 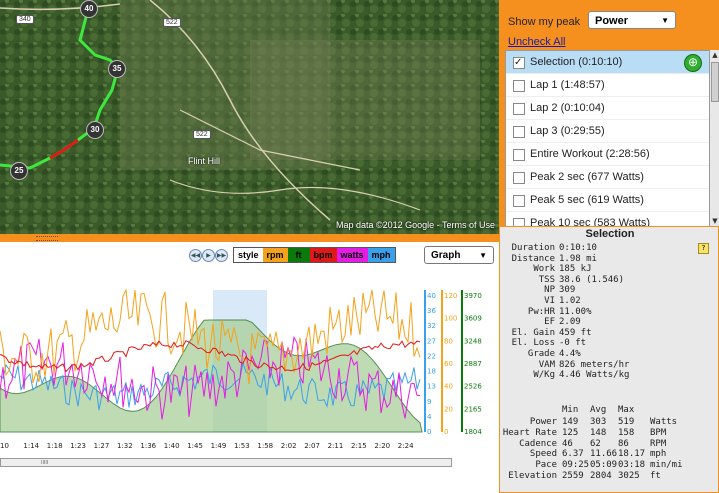 What do you see at coordinates (594, 375) in the screenshot?
I see `stat-value: 4.46 Watts/kg` at bounding box center [594, 375].